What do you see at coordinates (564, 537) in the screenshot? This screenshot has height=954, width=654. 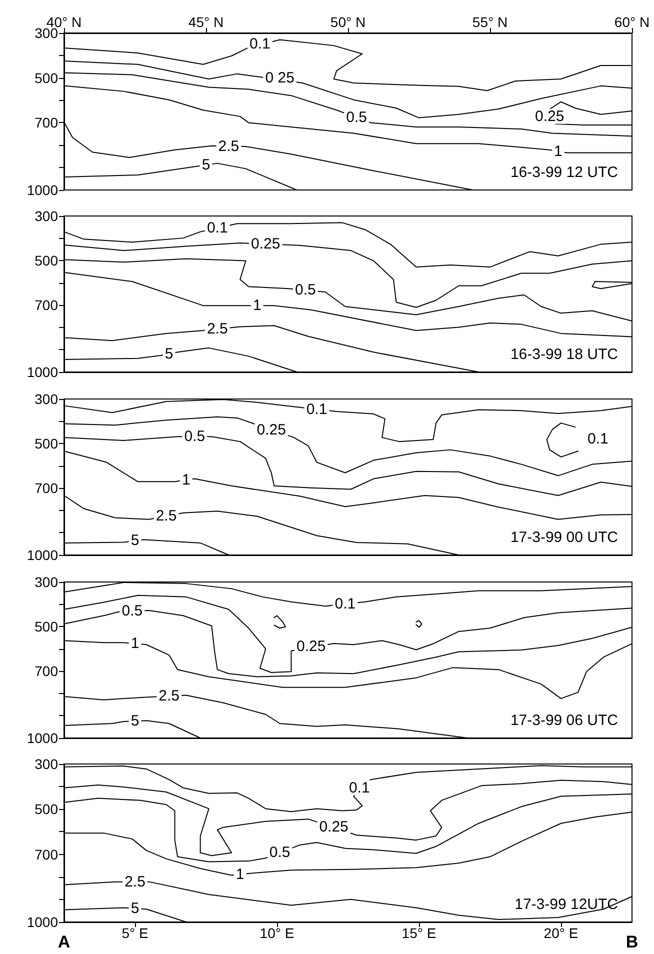 I see `annotation: 17-3-99 00 UTC` at bounding box center [564, 537].